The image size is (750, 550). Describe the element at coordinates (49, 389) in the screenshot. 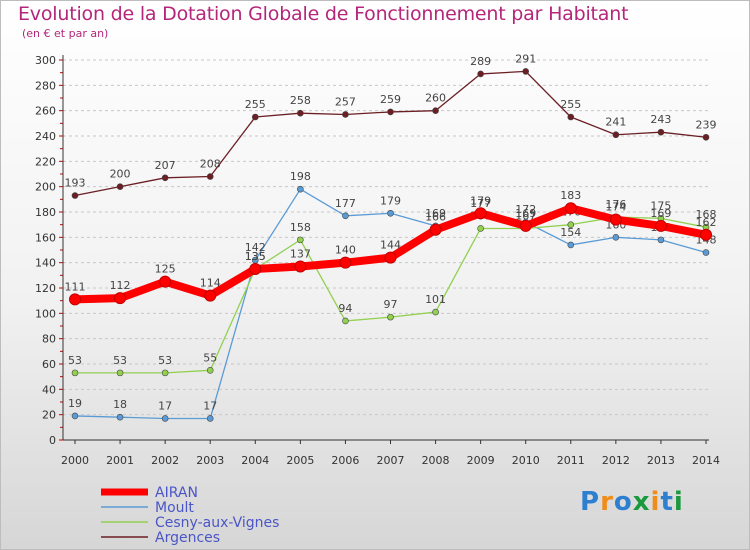

I see `y-tick-label: 40` at that location.